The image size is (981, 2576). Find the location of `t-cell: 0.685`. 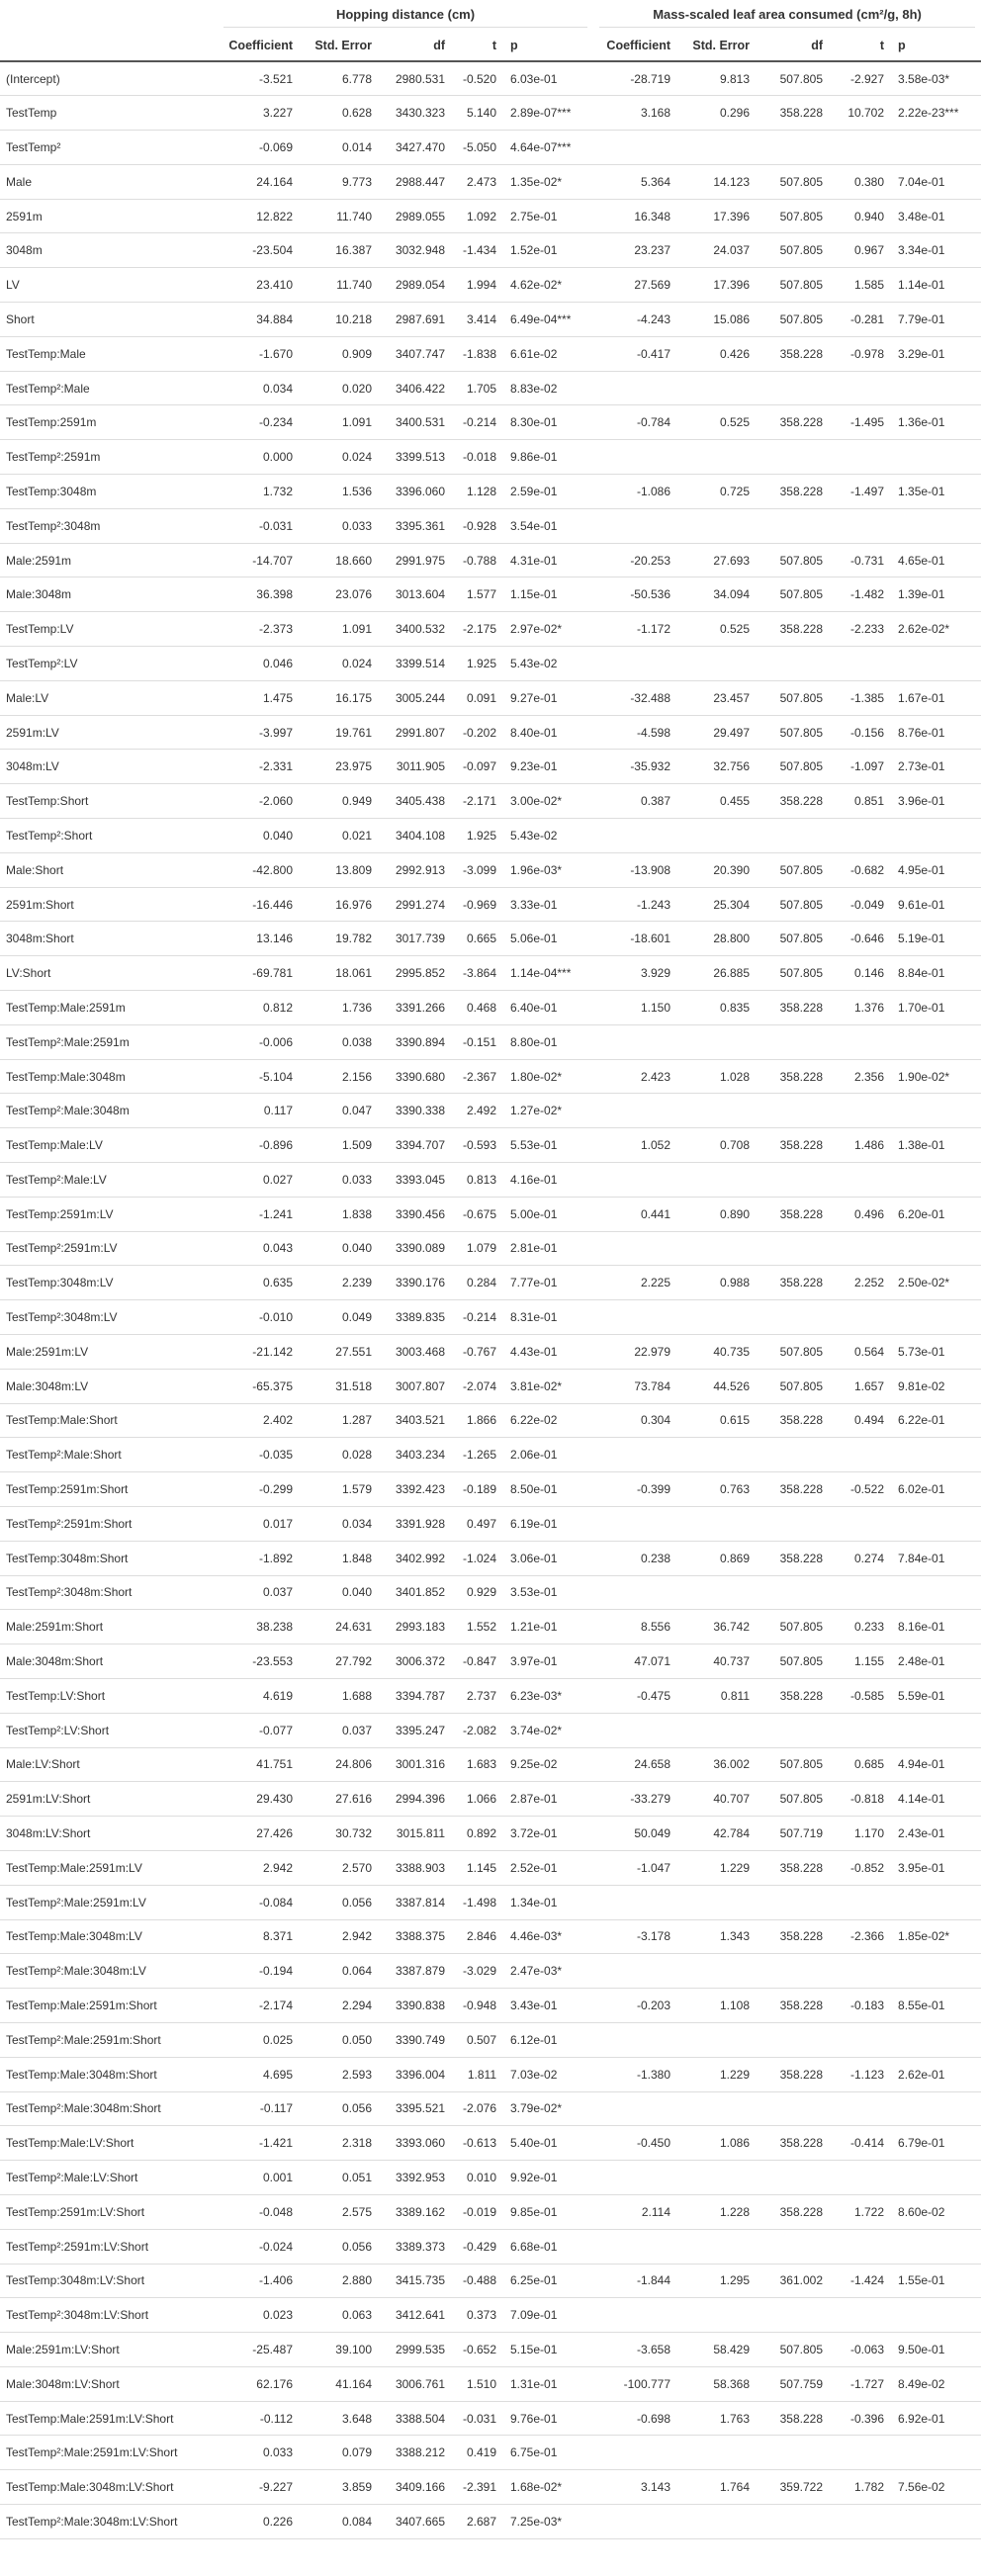

t-cell: 0.685 is located at coordinates (862, 1765).